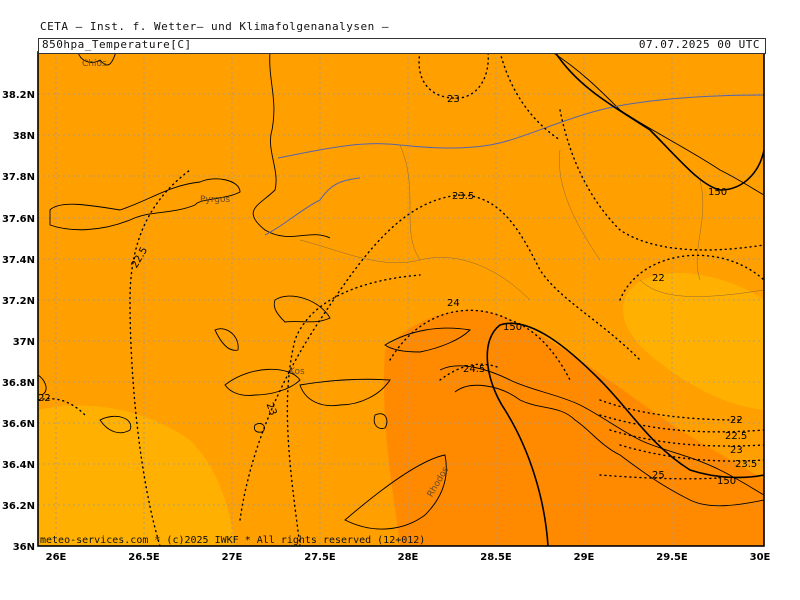  Describe the element at coordinates (408, 557) in the screenshot. I see `lon-label: 28E` at that location.